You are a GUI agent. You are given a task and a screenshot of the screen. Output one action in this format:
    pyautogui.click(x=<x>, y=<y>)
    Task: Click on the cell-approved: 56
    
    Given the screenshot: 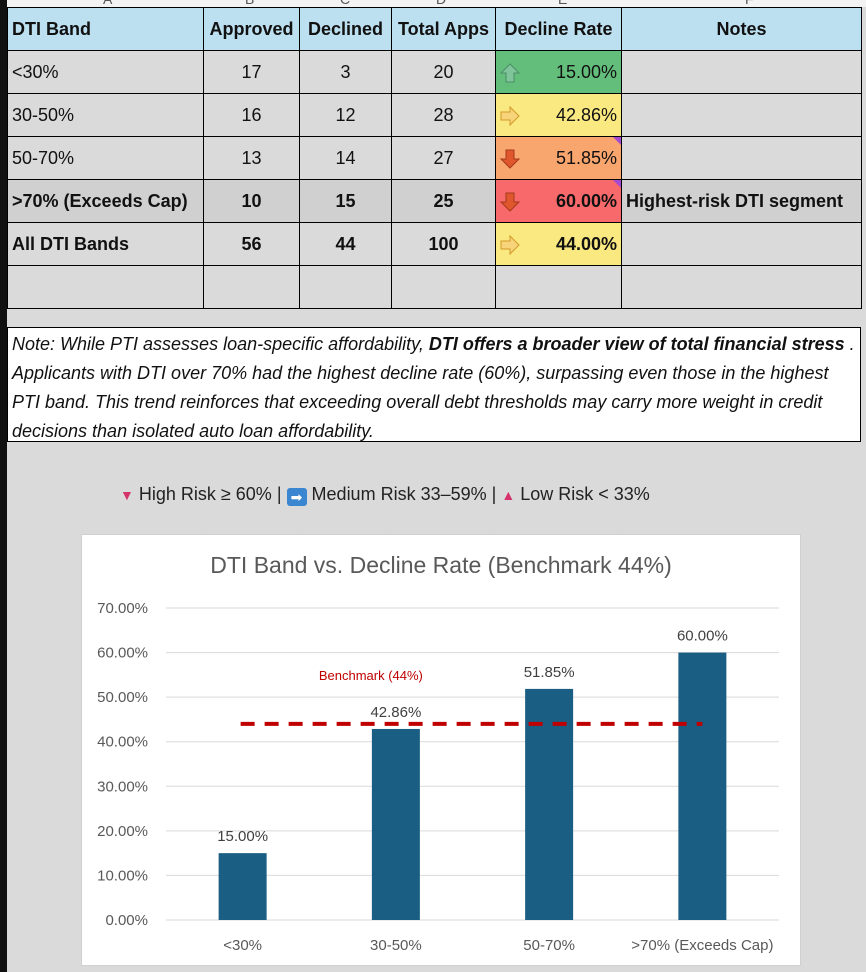 What is the action you would take?
    pyautogui.click(x=251, y=244)
    